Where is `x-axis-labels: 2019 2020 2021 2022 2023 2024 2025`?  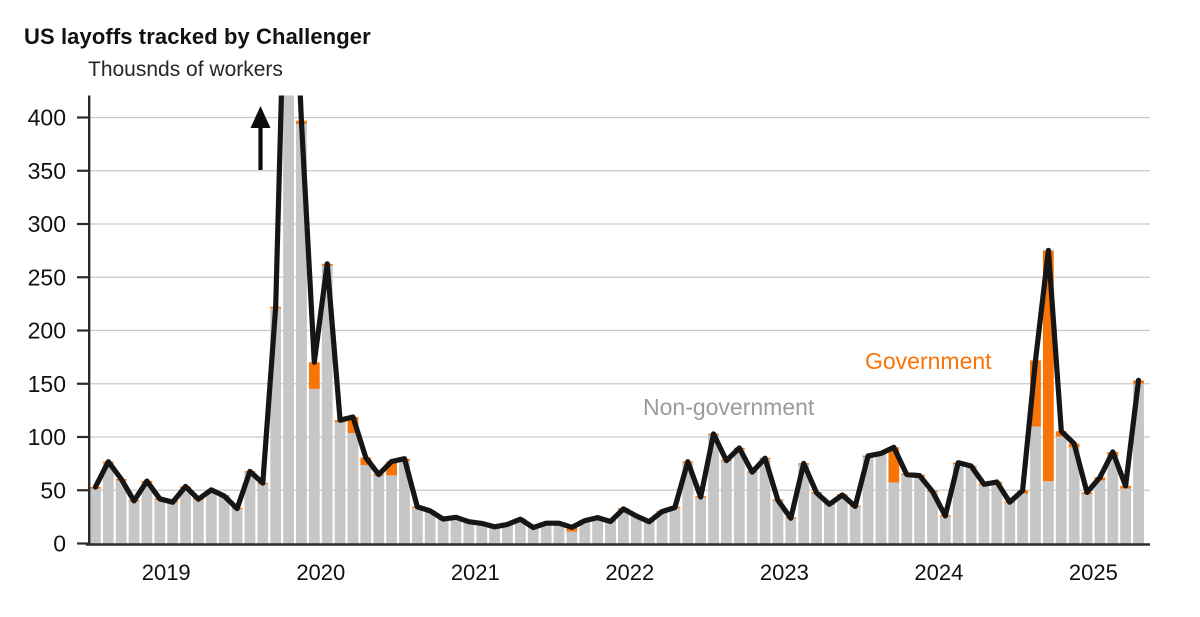 x-axis-labels: 2019 2020 2021 2022 2023 2024 2025 is located at coordinates (630, 572).